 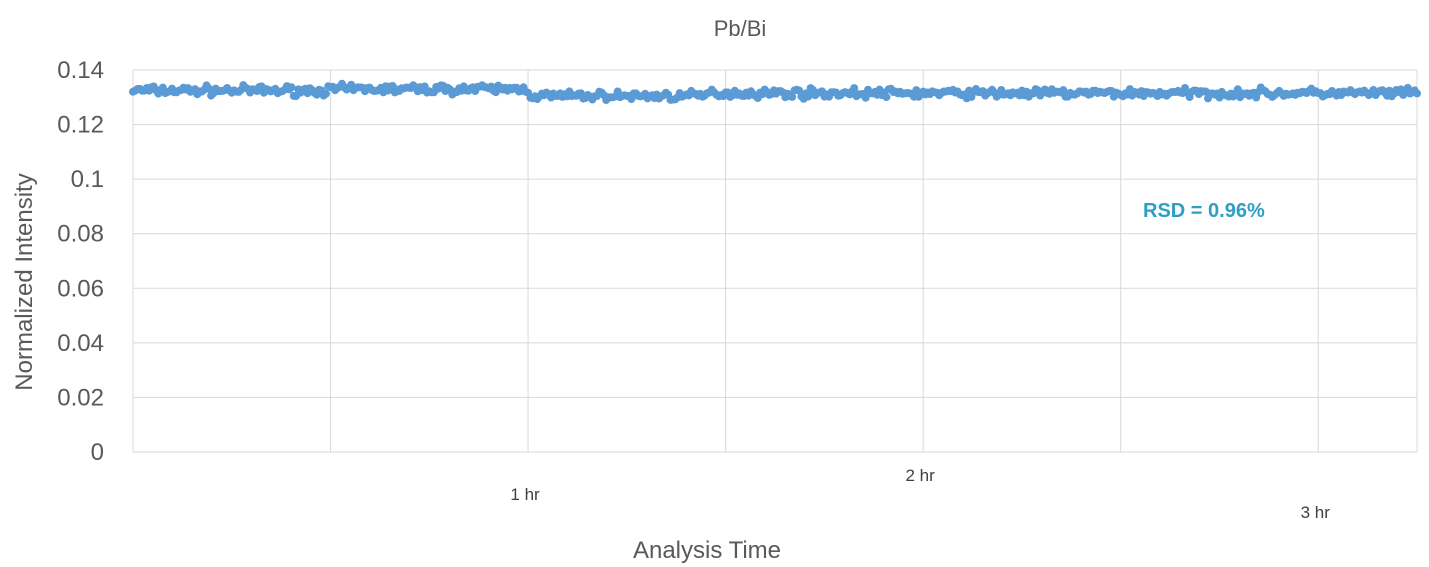 I want to click on rsd-annotation: RSD = 0.96%, so click(x=1204, y=211).